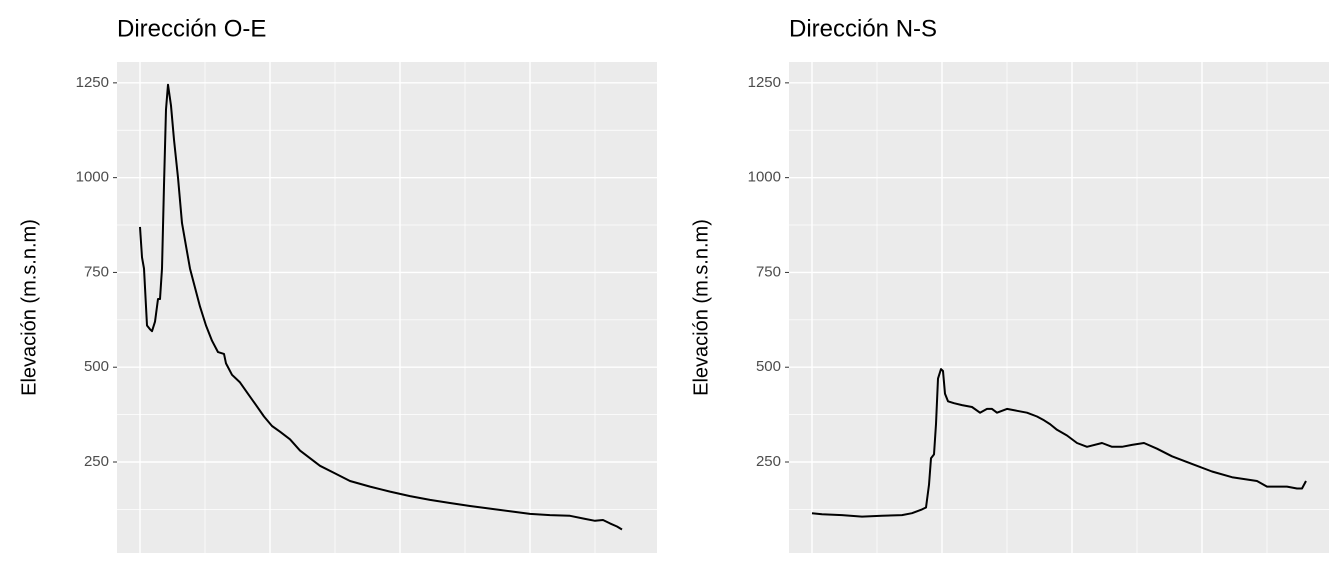 This screenshot has width=1344, height=581. Describe the element at coordinates (1059, 443) in the screenshot. I see `line` at that location.